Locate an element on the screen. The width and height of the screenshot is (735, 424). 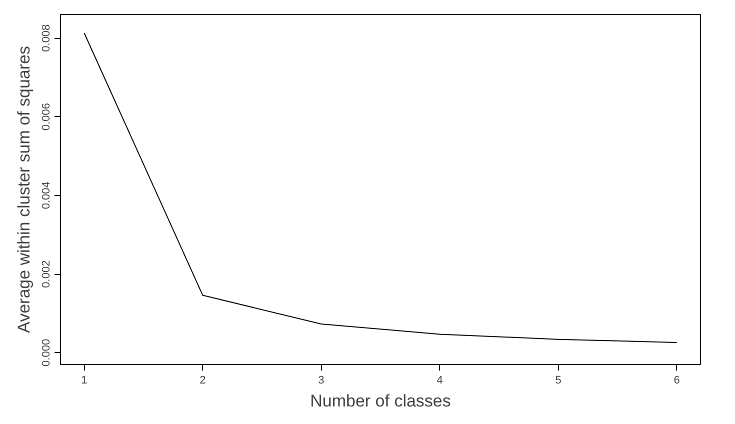
y-tick-label: 0.008 is located at coordinates (46, 38).